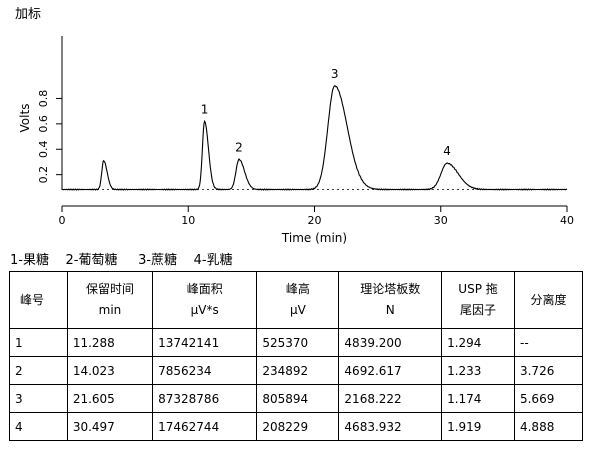 The image size is (592, 450). What do you see at coordinates (390, 289) in the screenshot?
I see `column-header-line: 理论塔板数` at bounding box center [390, 289].